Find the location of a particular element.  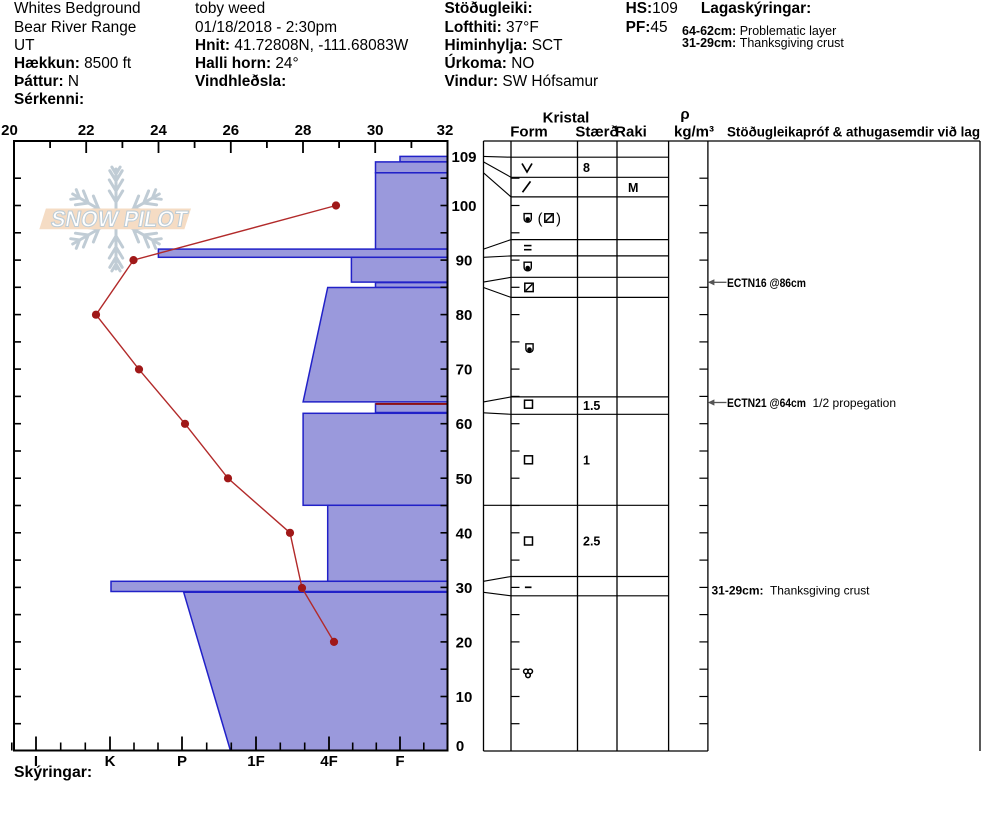

svg-text: 31-29cm: is located at coordinates (738, 591).